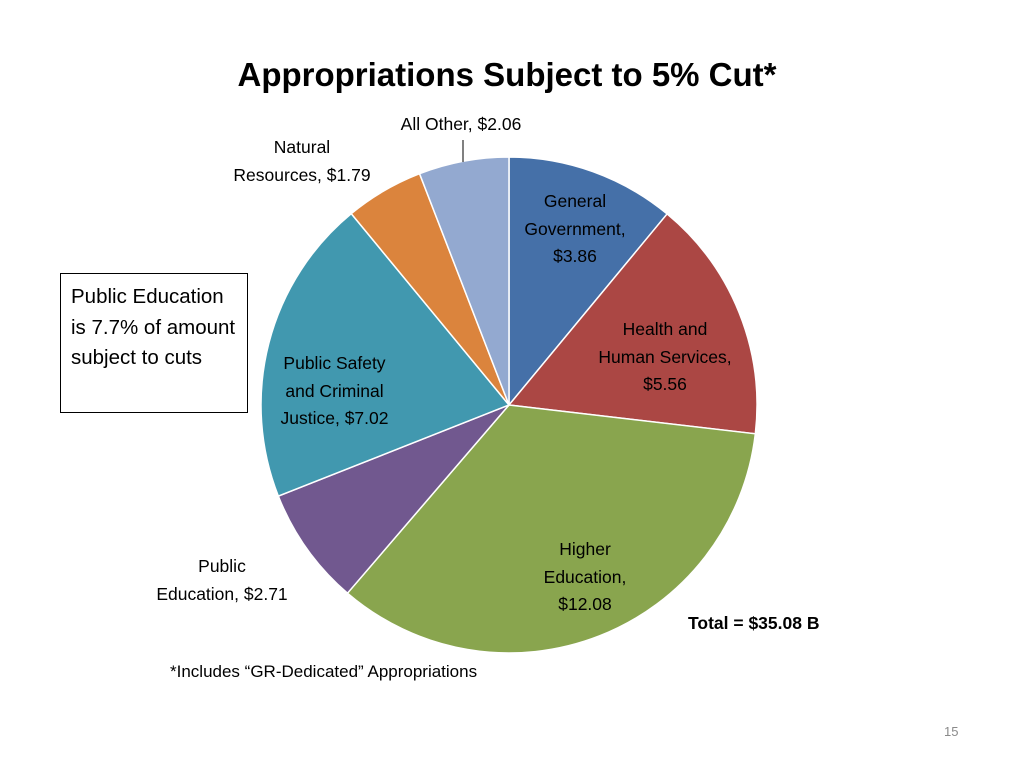 This screenshot has height=768, width=1024. What do you see at coordinates (951, 731) in the screenshot?
I see `page-number: 15` at bounding box center [951, 731].